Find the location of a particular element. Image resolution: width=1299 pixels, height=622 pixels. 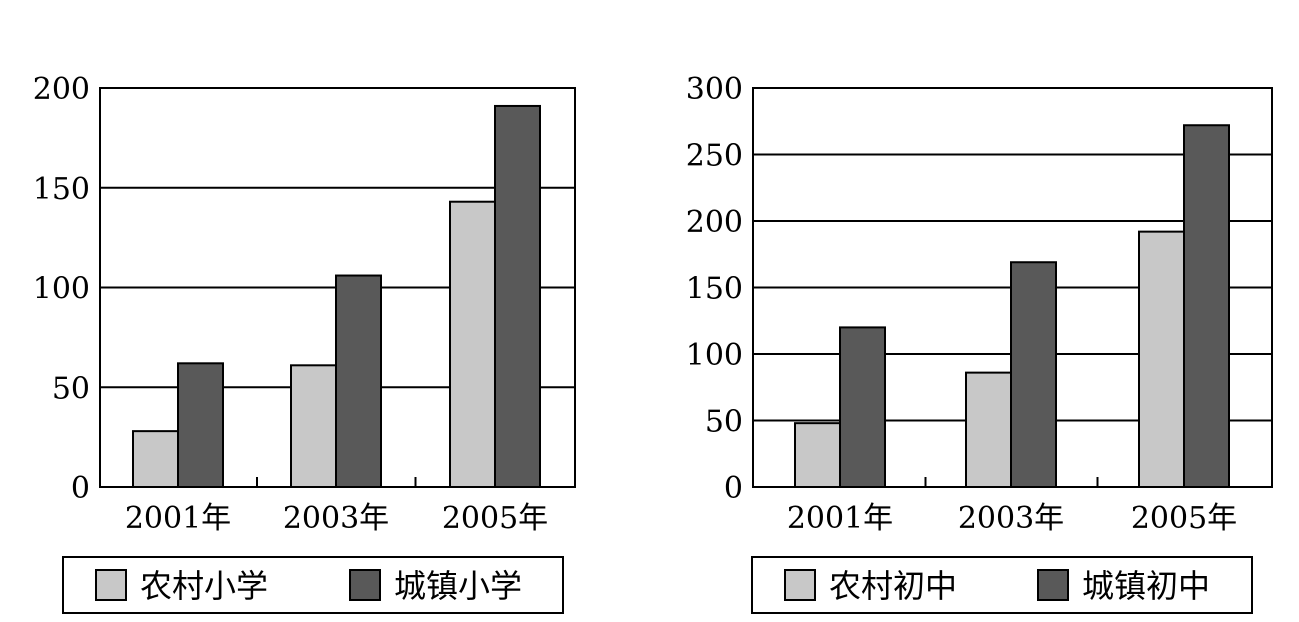

bar-农村初中-2001年 is located at coordinates (817, 455).